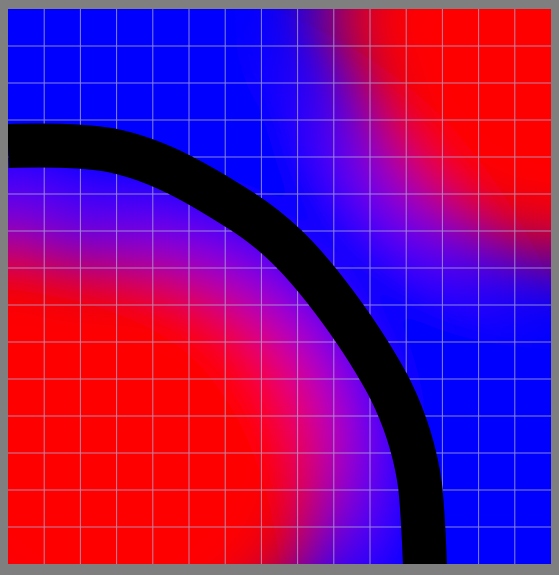 The height and width of the screenshot is (575, 559). I want to click on hot-zone-upper-right-edge, so click(435, 54).